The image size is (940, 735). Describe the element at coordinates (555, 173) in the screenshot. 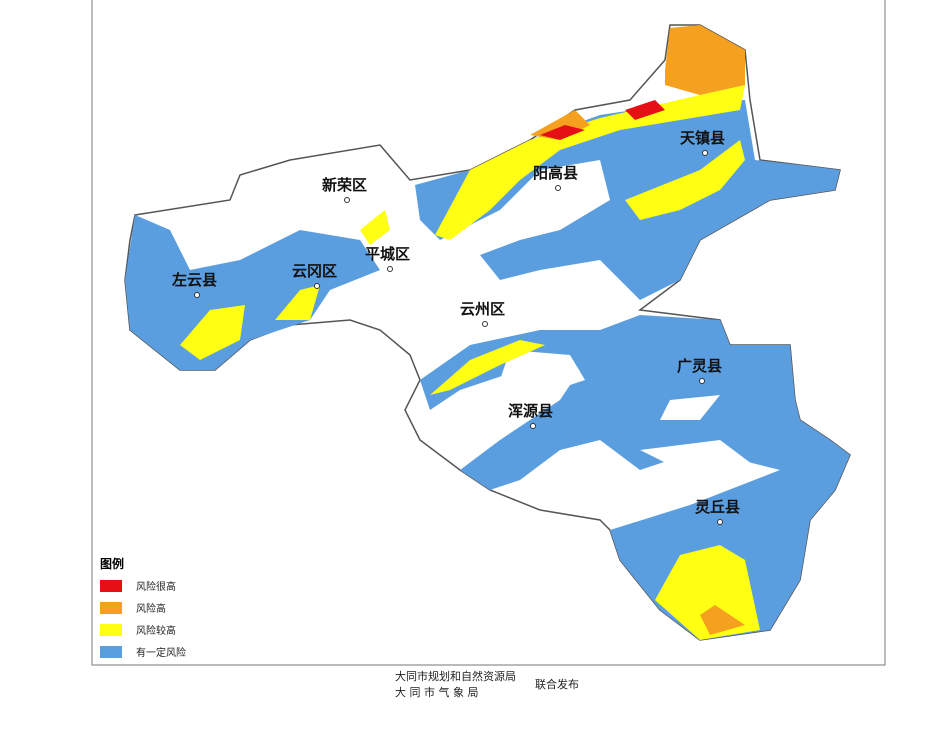

I see `county-label: 阳高县` at that location.